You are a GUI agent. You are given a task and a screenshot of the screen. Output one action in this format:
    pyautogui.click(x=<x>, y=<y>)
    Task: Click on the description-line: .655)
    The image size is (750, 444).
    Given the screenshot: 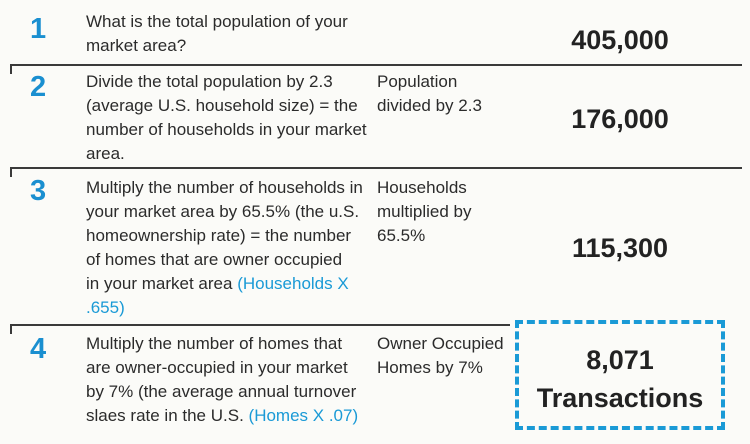 What is the action you would take?
    pyautogui.click(x=224, y=308)
    